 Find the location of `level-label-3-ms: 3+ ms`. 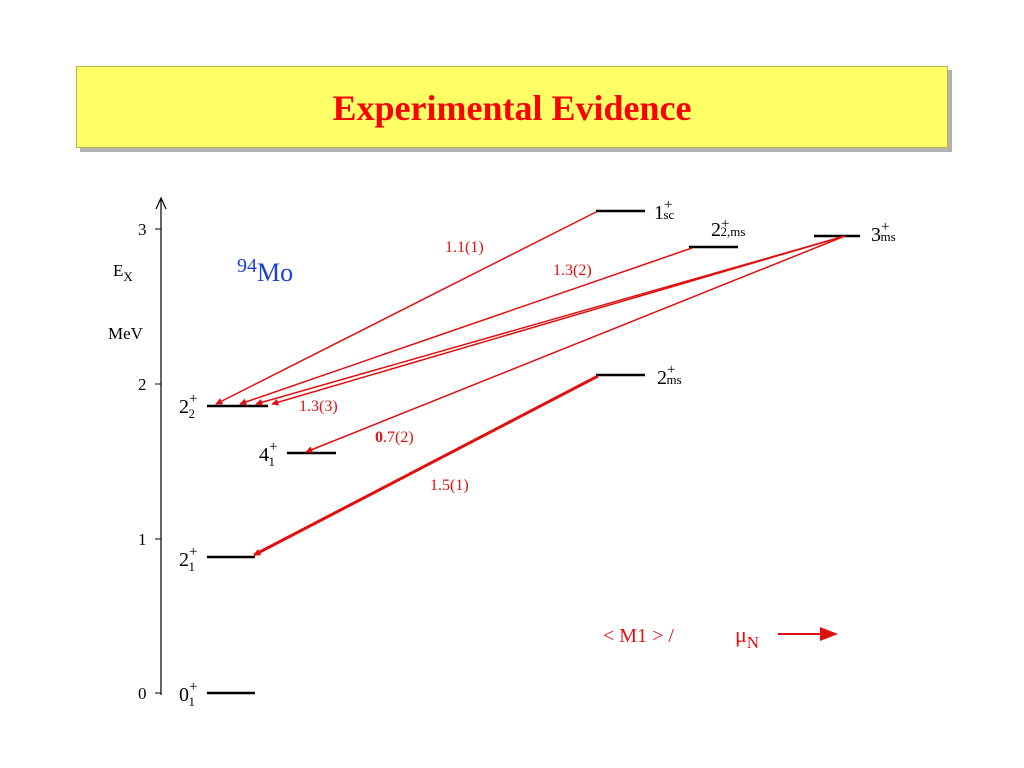

level-label-3-ms: 3+ ms is located at coordinates (883, 232).